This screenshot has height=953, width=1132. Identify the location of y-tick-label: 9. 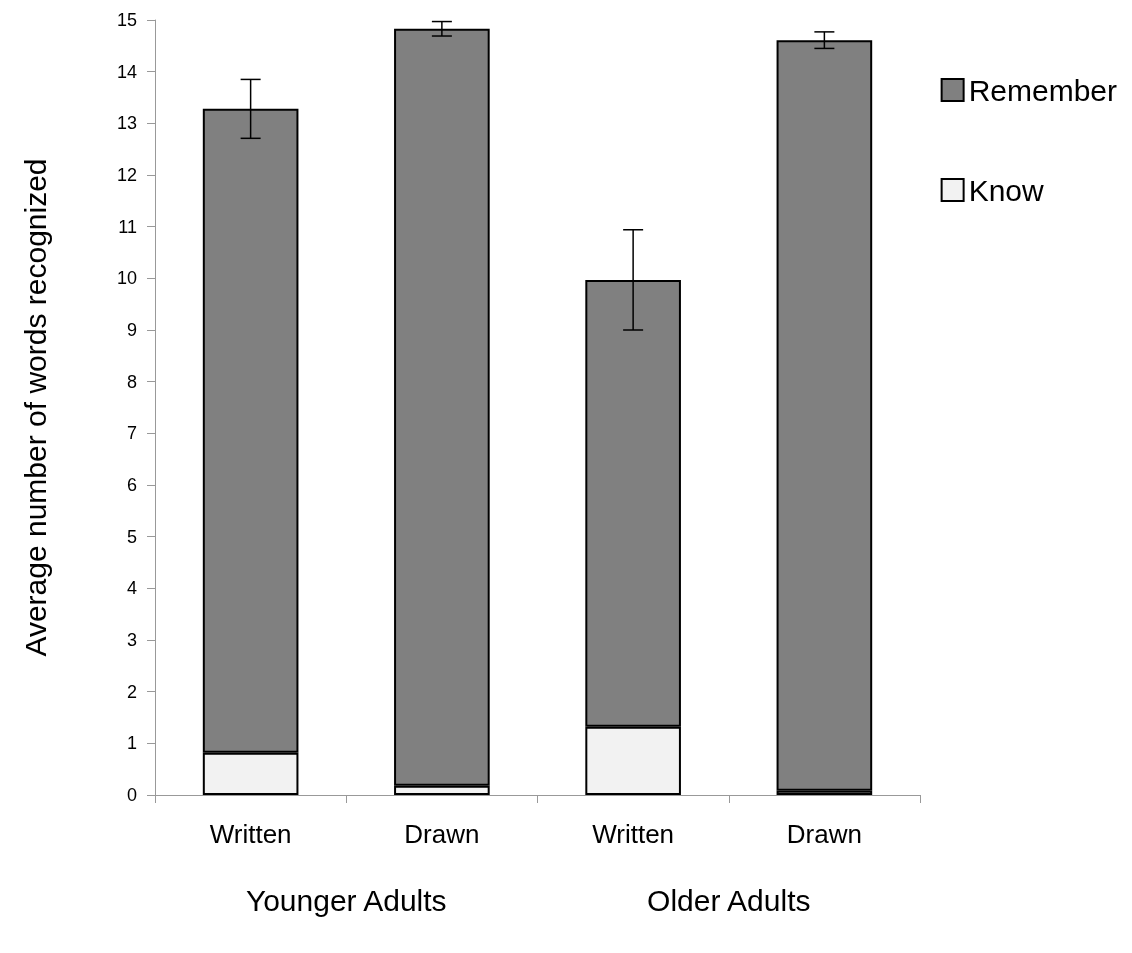
(131, 330).